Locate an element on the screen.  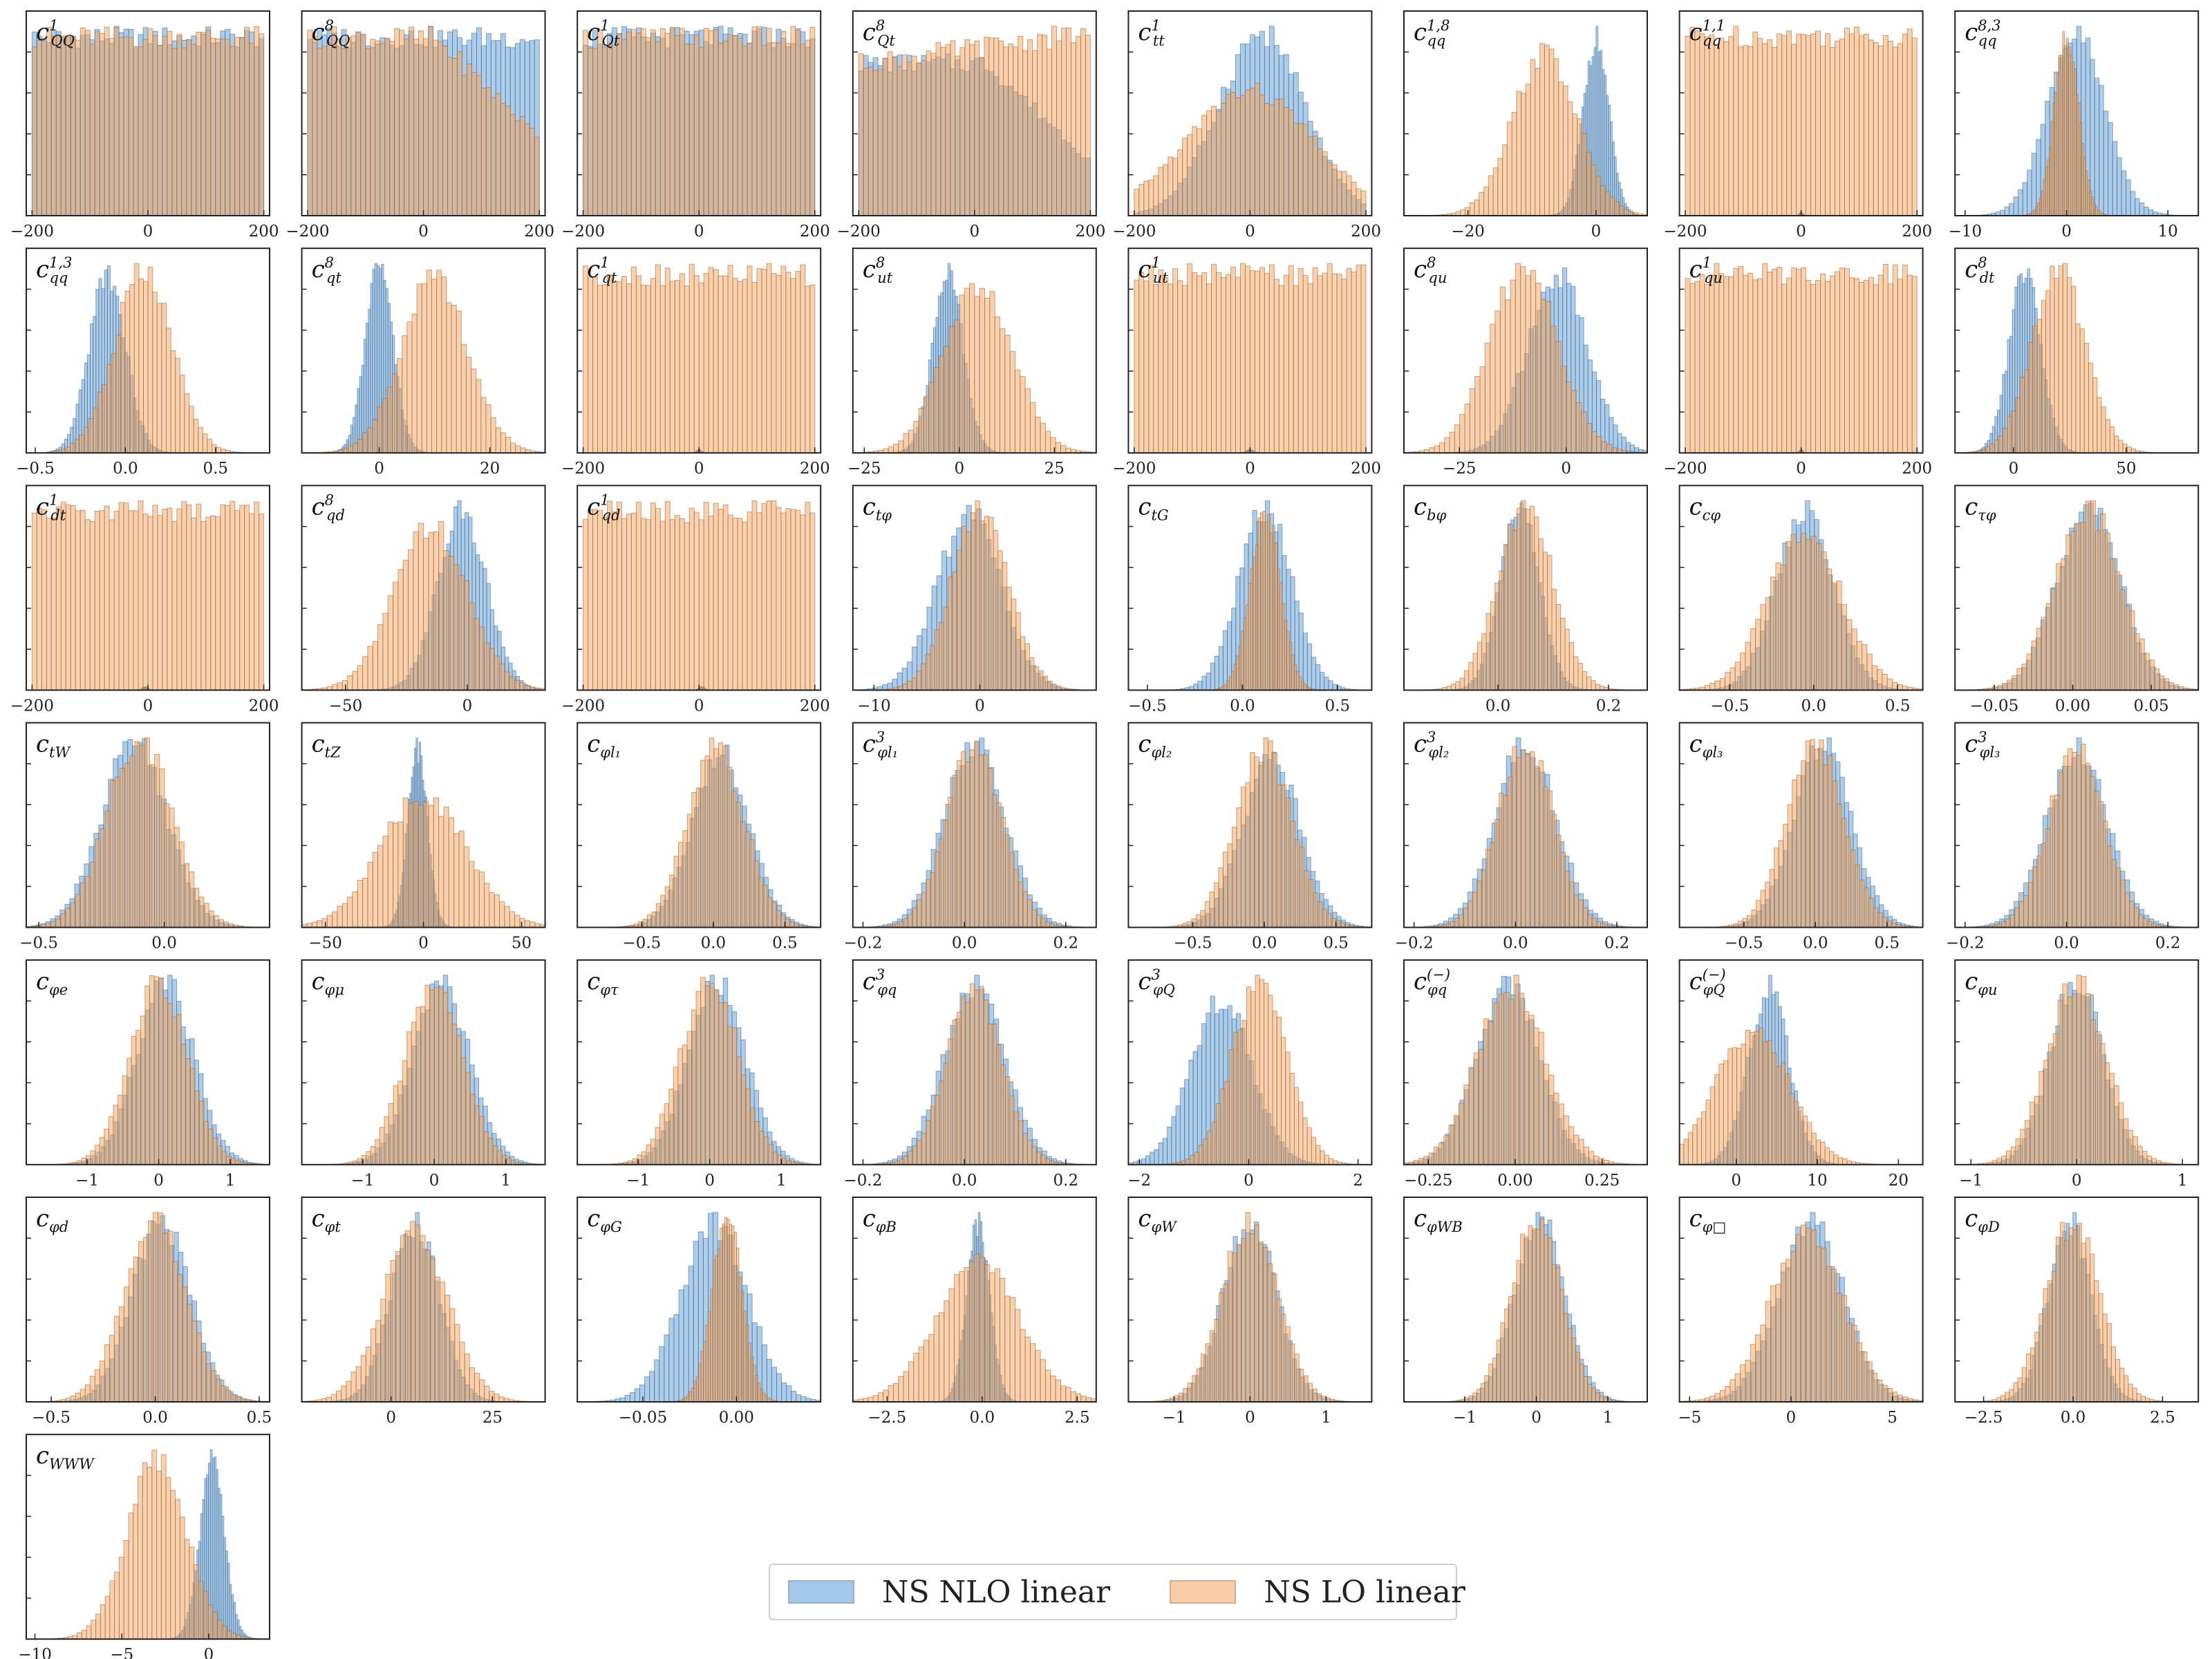
panel: −0.2 0.0 0.2c3 φl₁ is located at coordinates (971, 838).